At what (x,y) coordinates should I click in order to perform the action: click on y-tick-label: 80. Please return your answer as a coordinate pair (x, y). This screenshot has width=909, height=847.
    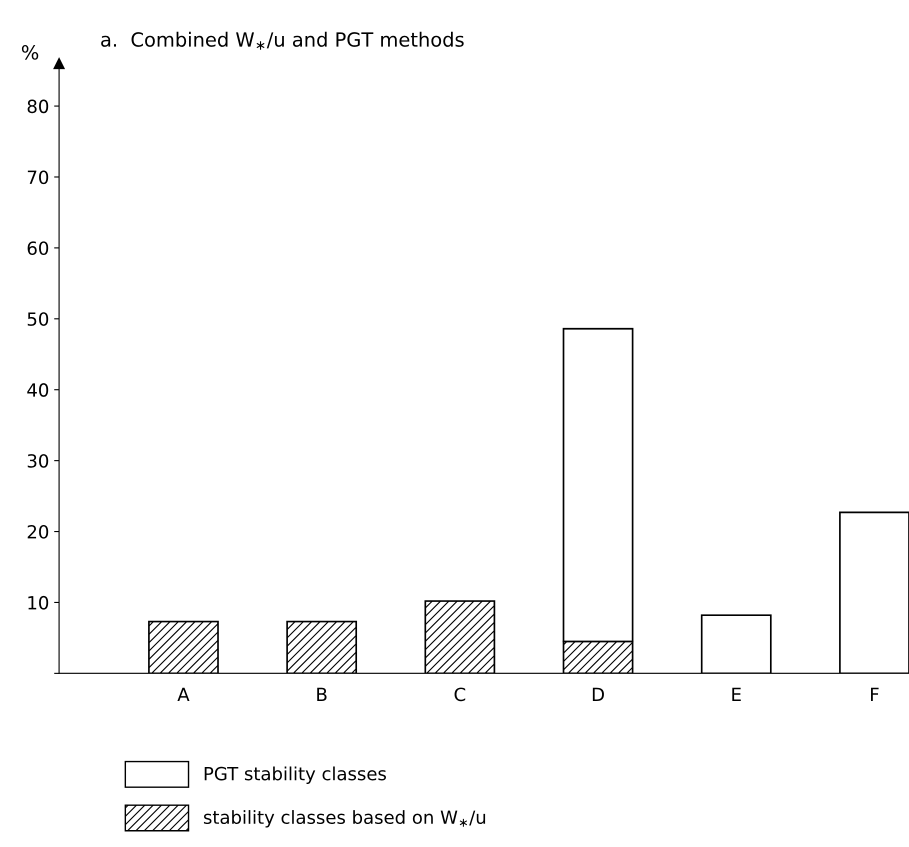
    Looking at the image, I should click on (38, 107).